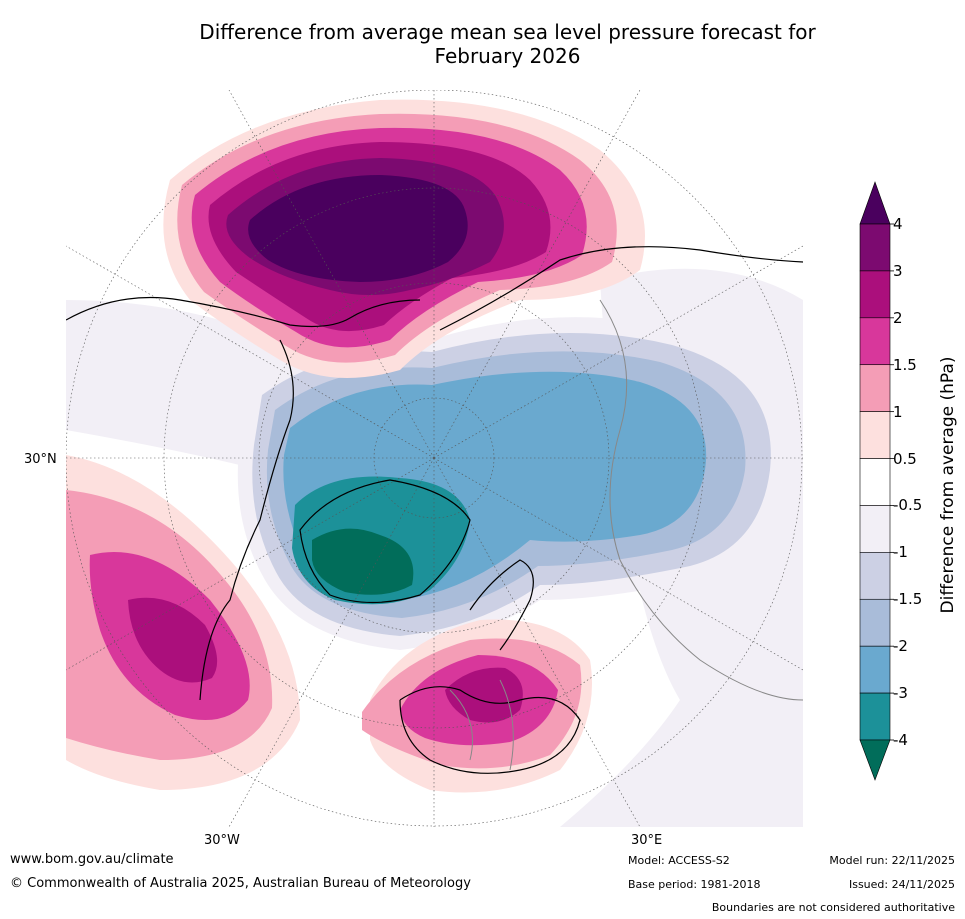  What do you see at coordinates (501, 605) in the screenshot?
I see `scandinavia-coastline` at bounding box center [501, 605].